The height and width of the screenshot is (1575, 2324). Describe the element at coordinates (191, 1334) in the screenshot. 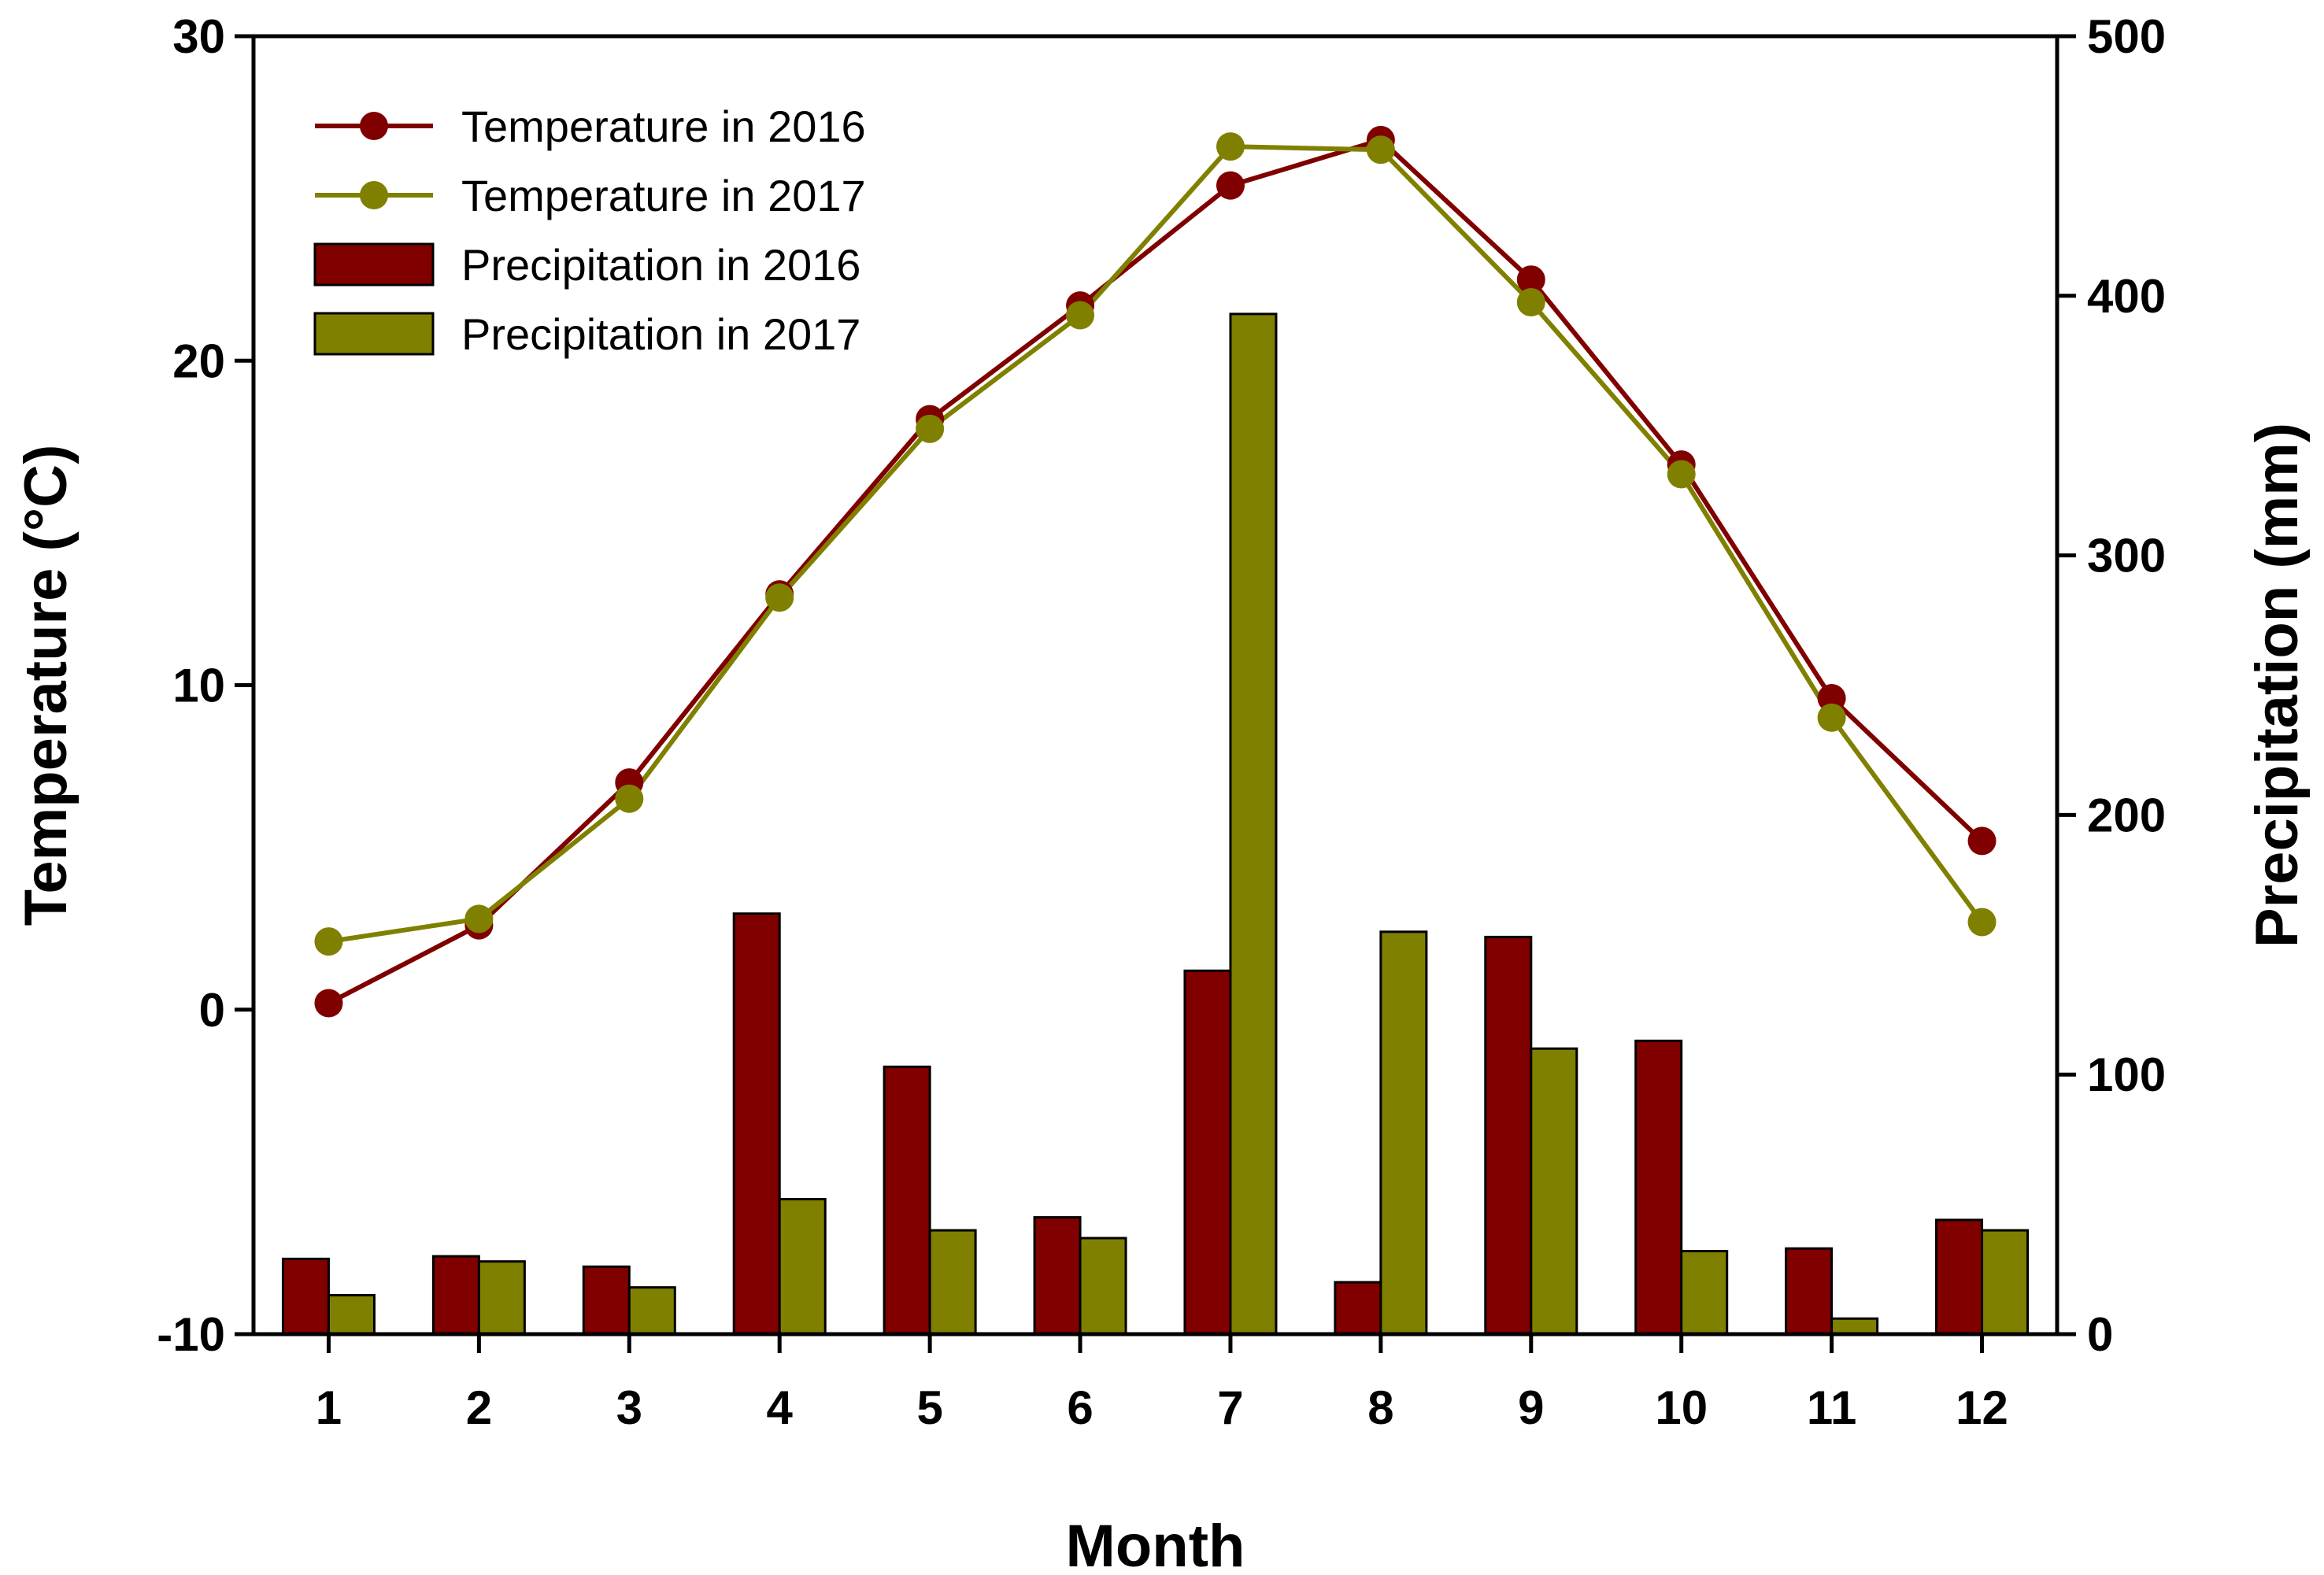

I see `y-left-tick-label: -10` at that location.